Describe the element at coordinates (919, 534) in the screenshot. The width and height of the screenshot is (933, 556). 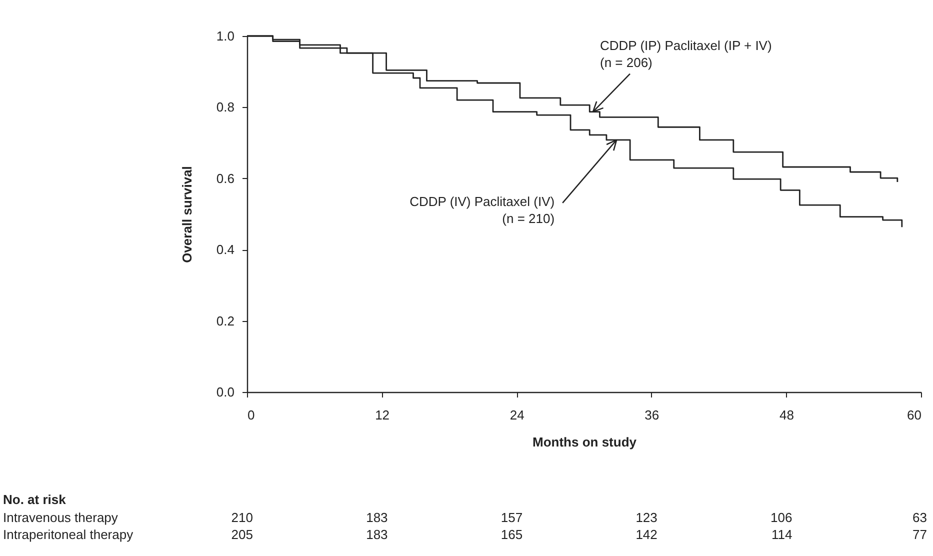
I see `text: 77` at that location.